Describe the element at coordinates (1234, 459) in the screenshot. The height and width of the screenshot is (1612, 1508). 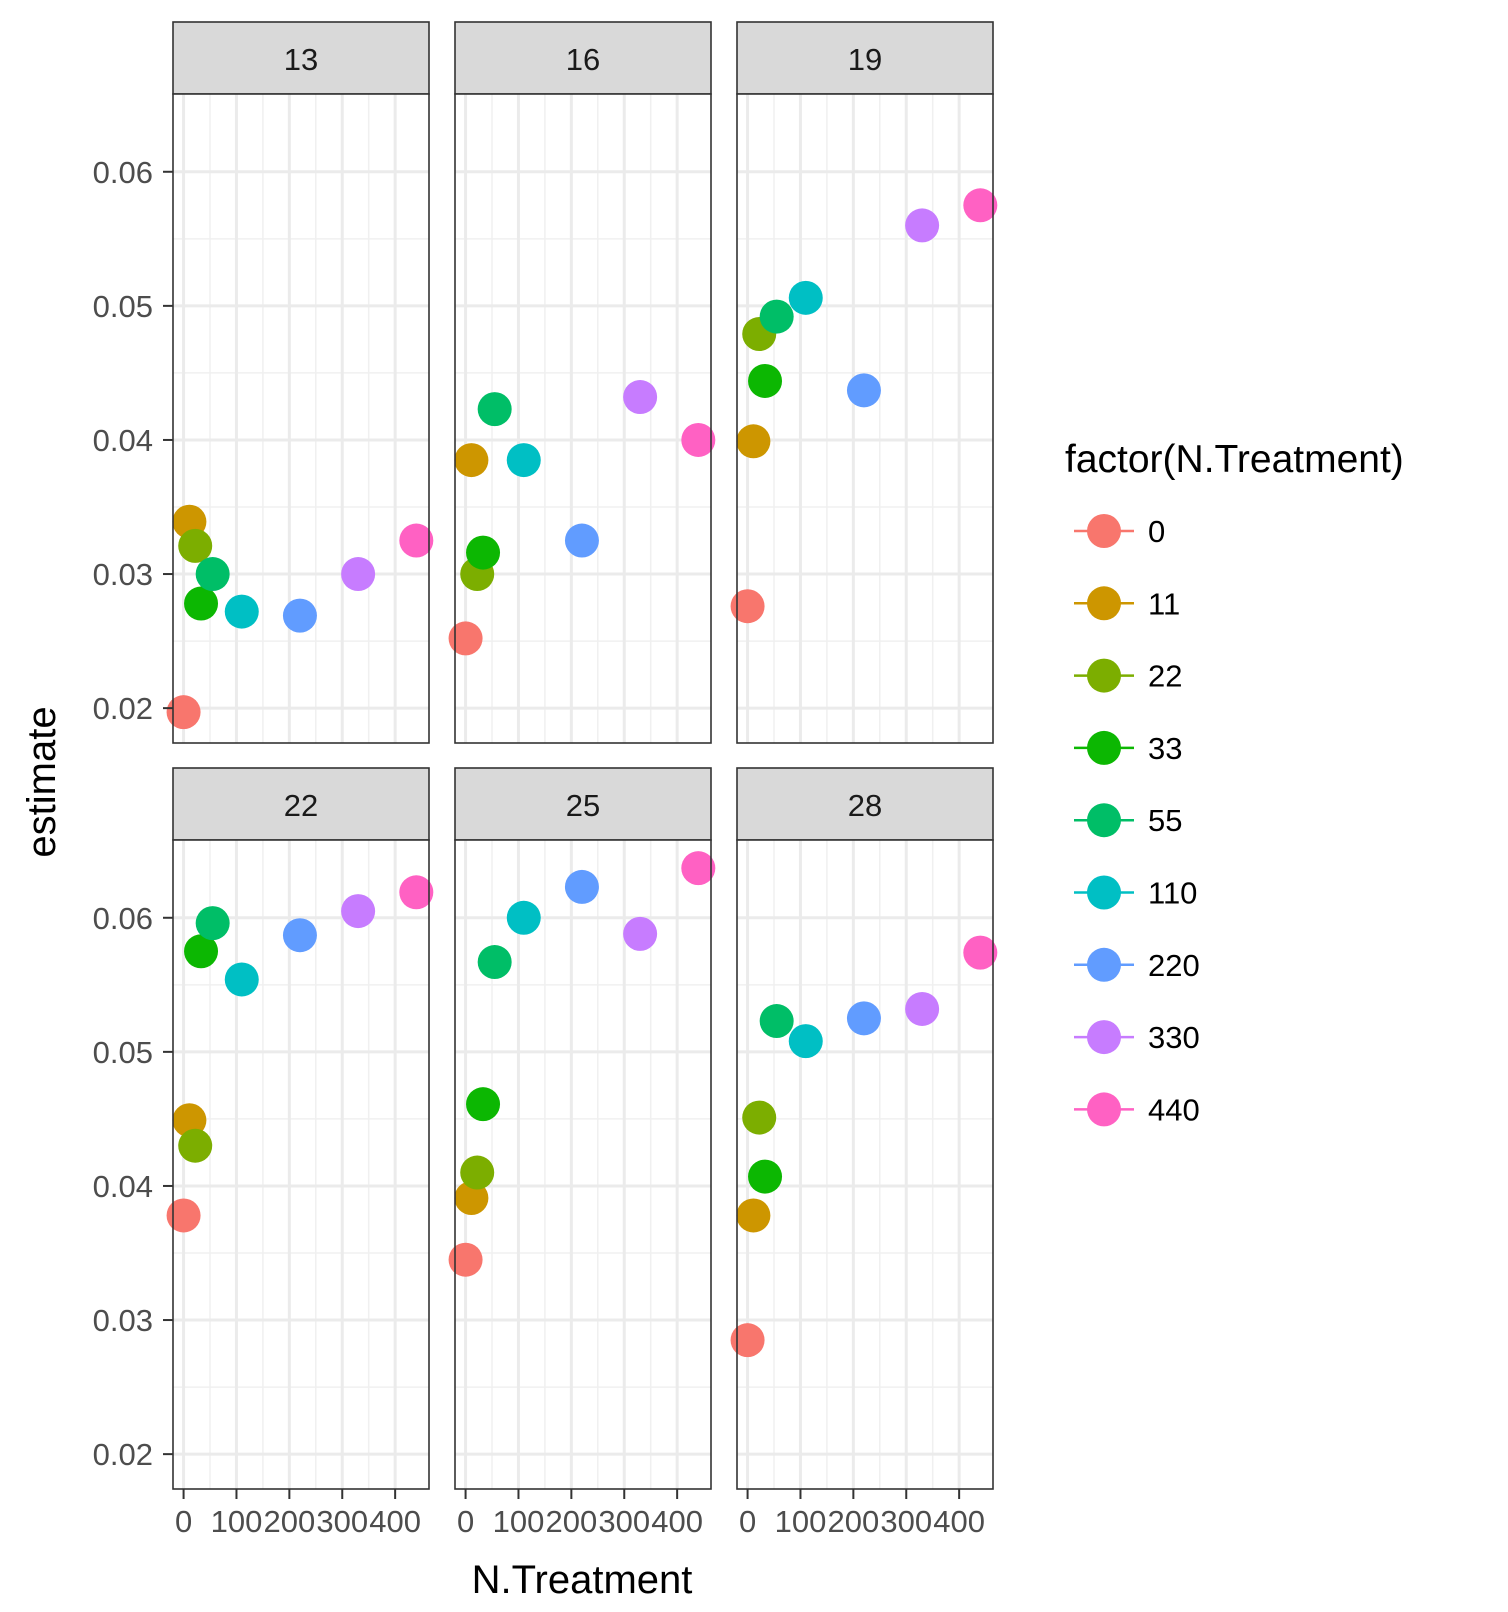
I see `legend-title: factor(N.Treatment)` at that location.